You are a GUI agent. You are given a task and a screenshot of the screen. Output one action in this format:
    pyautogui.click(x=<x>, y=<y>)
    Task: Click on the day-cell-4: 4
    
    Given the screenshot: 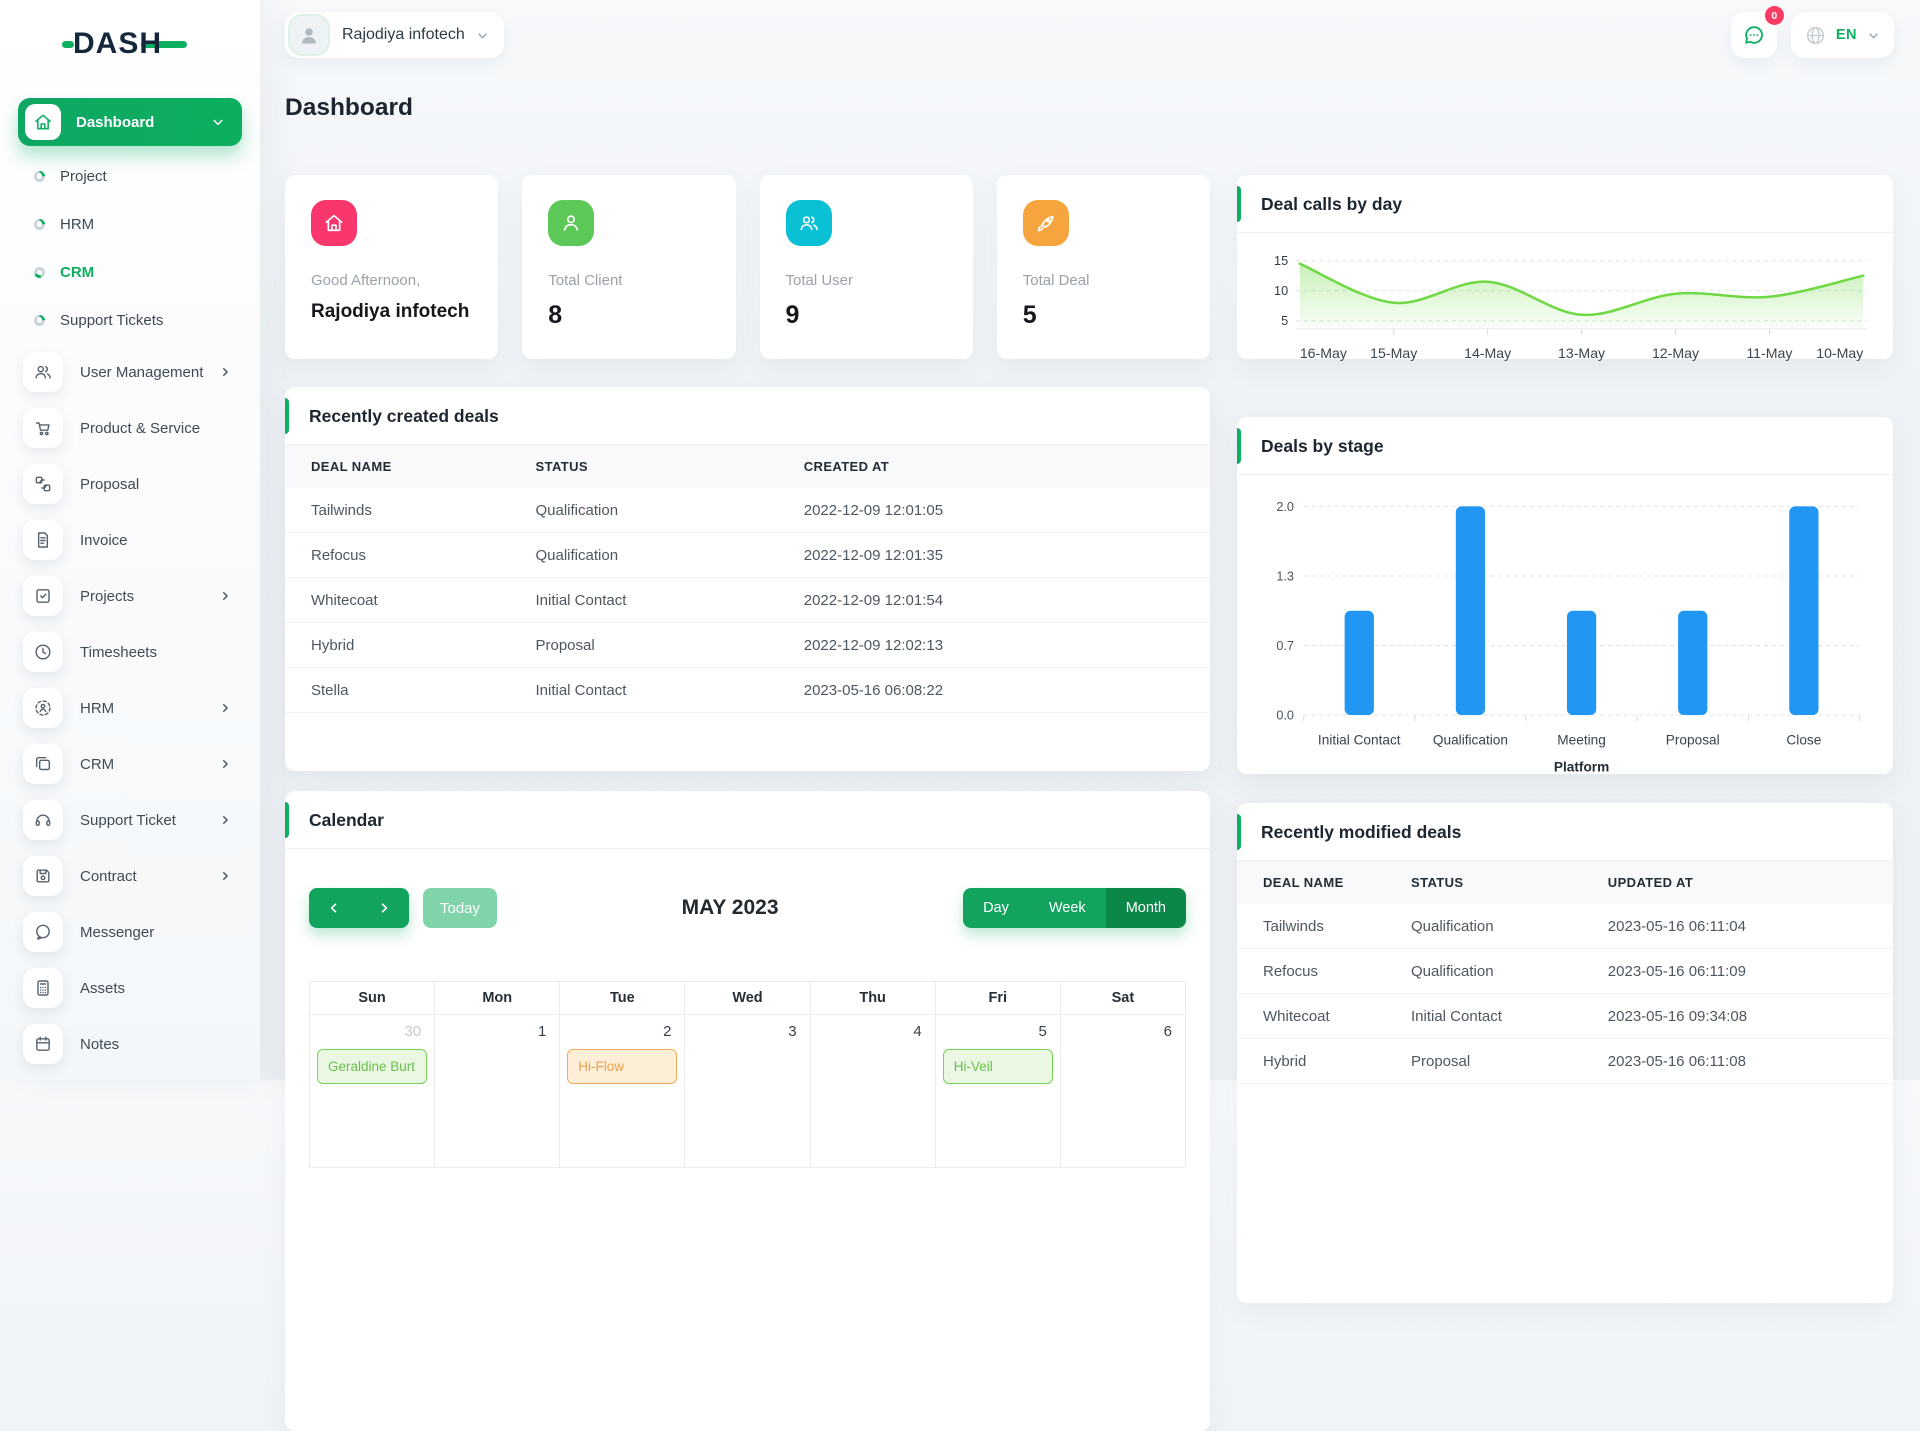 What is the action you would take?
    pyautogui.click(x=872, y=1091)
    